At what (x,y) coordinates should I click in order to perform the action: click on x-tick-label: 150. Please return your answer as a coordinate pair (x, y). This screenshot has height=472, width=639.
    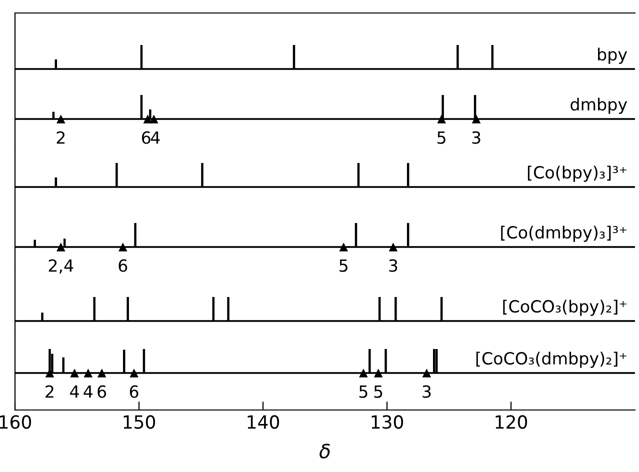
    Looking at the image, I should click on (140, 422).